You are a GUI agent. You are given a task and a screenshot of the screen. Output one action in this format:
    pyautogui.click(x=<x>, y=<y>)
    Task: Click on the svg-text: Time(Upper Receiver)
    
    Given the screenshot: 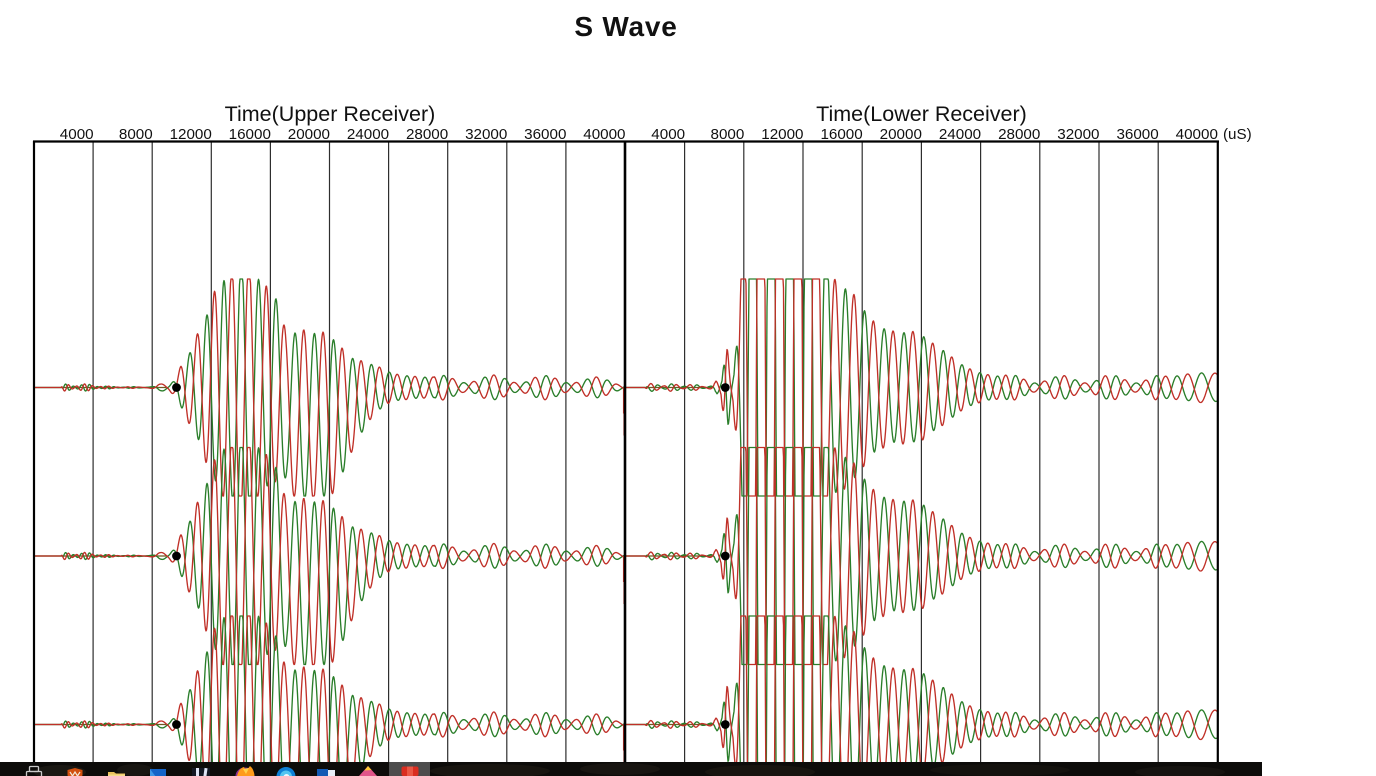 What is the action you would take?
    pyautogui.click(x=330, y=114)
    